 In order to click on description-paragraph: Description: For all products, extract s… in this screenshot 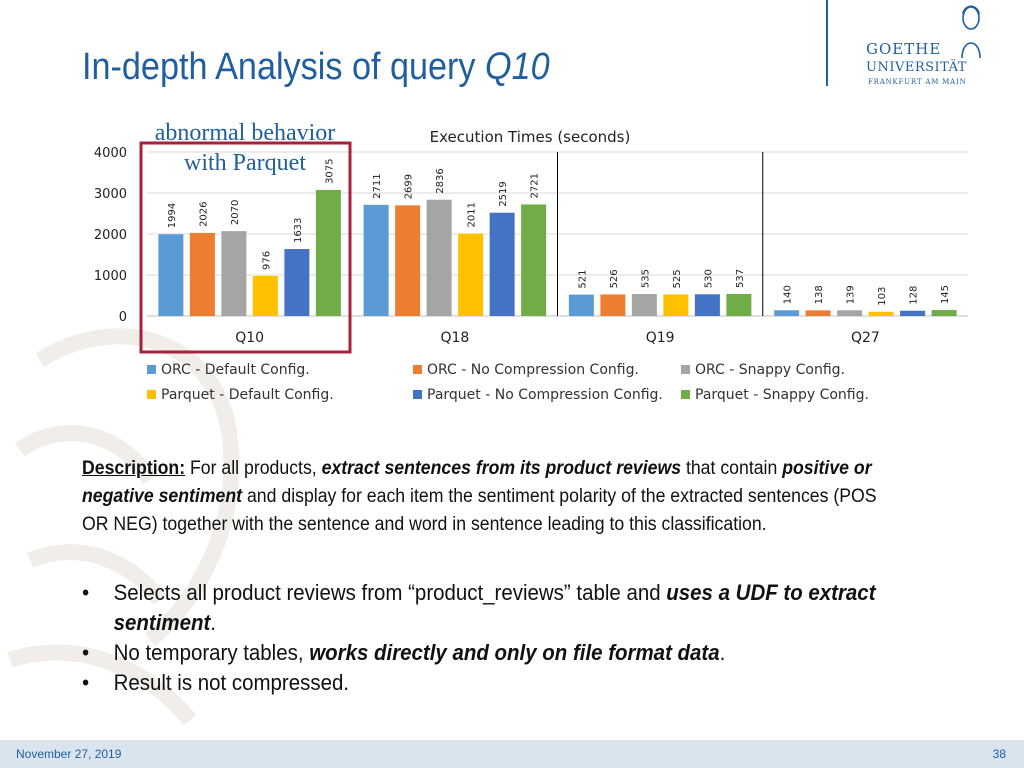, I will do `click(486, 497)`.